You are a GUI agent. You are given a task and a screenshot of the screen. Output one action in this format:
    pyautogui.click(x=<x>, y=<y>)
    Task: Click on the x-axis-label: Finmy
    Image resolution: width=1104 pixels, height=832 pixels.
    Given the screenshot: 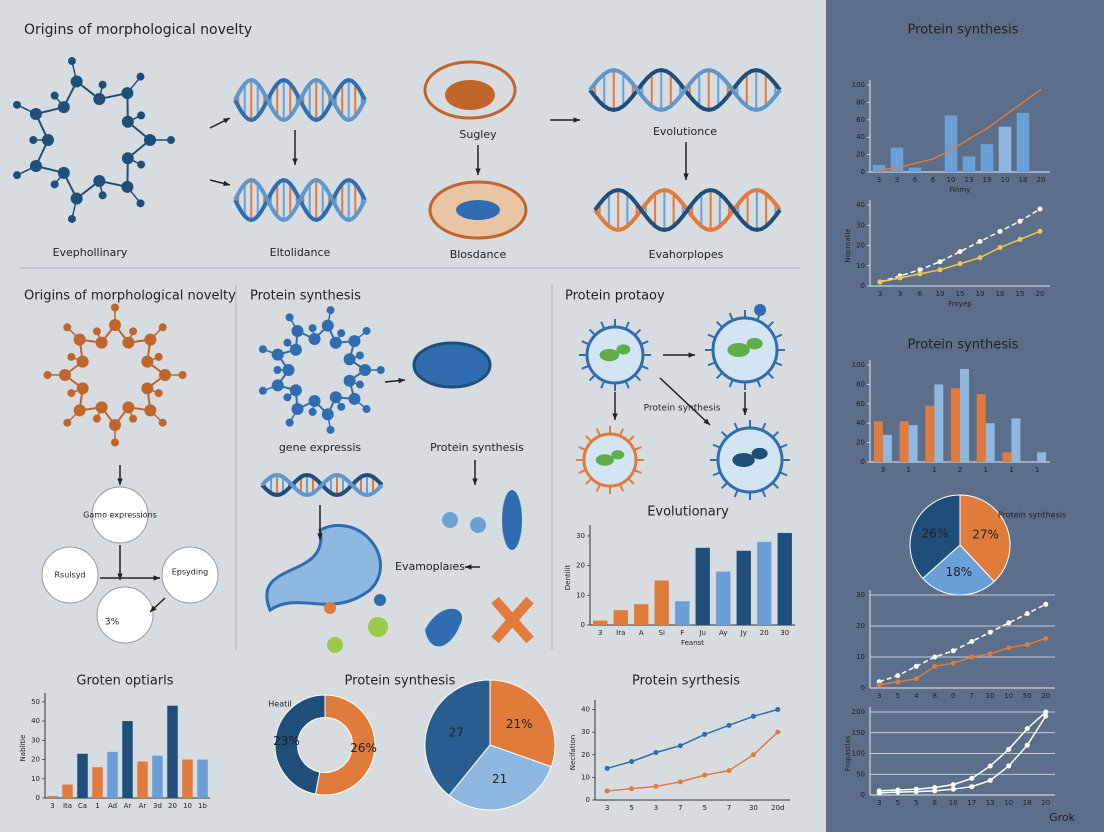 What is the action you would take?
    pyautogui.click(x=960, y=190)
    